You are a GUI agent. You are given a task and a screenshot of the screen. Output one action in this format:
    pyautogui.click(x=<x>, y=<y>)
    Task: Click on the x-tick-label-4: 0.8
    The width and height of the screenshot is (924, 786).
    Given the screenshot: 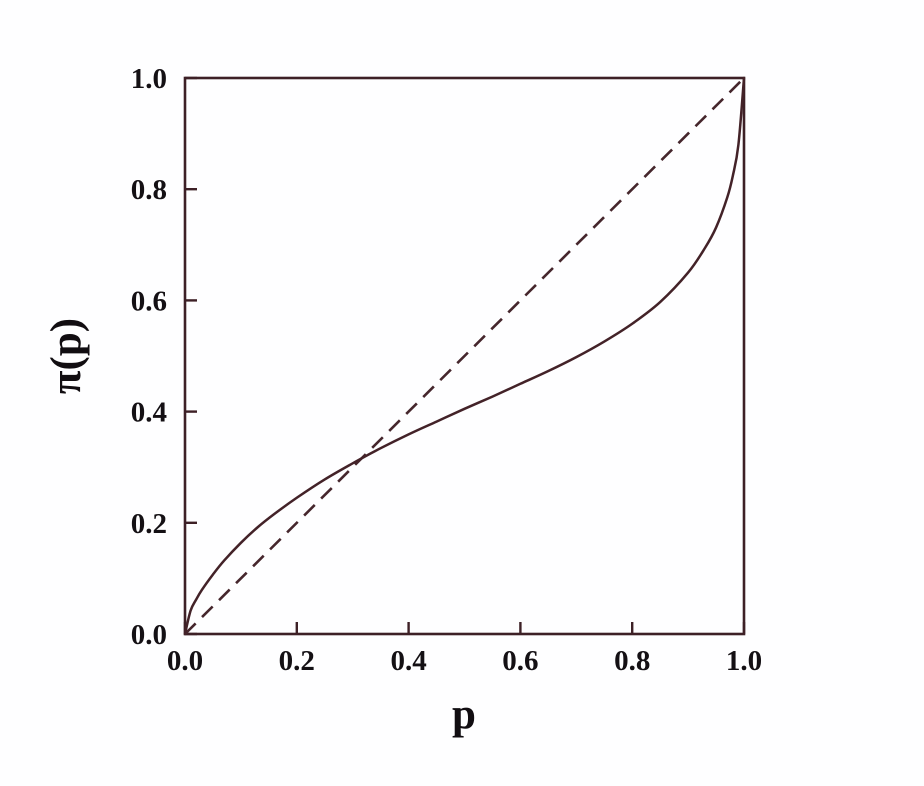 What is the action you would take?
    pyautogui.click(x=632, y=661)
    